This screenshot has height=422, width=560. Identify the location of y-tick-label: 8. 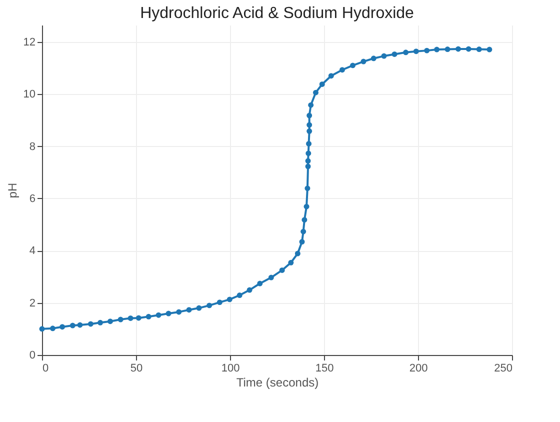
(32, 146).